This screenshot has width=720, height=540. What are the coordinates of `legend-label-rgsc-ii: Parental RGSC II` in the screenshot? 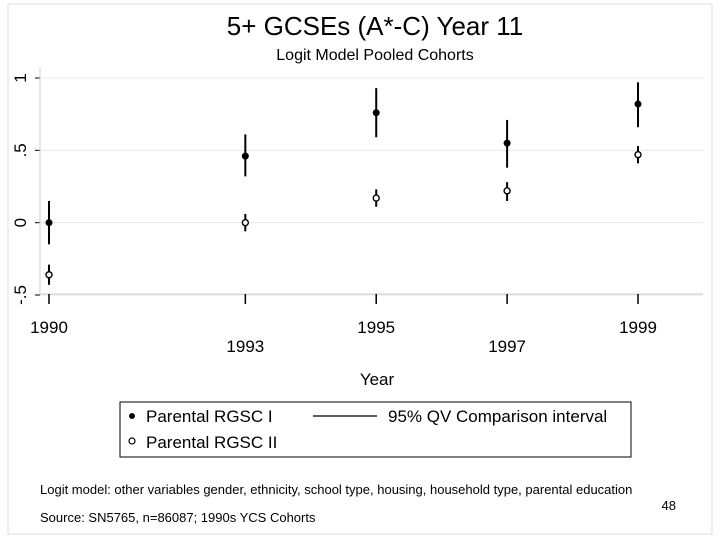 It's located at (211, 442).